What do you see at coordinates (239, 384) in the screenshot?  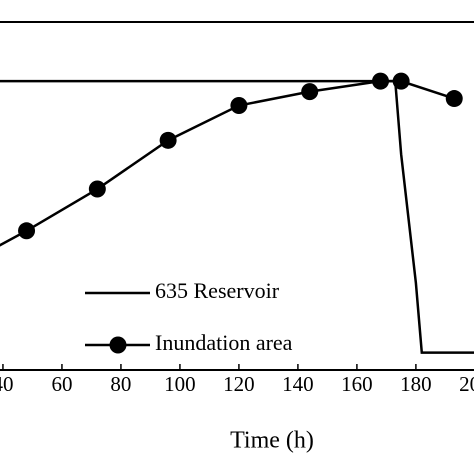 I see `x-tick-label: 120` at bounding box center [239, 384].